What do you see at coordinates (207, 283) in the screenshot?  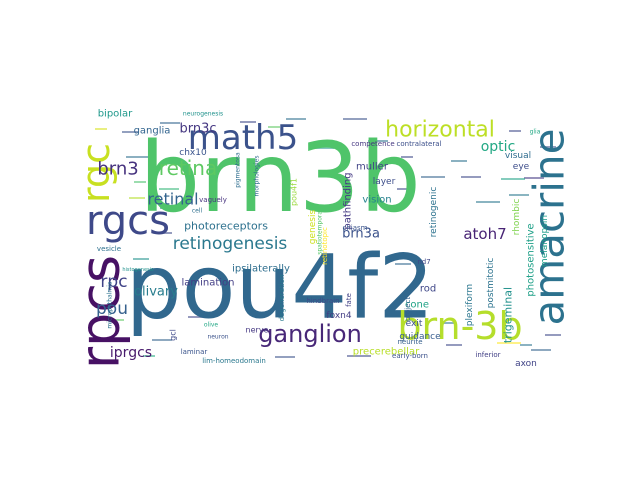 I see `cloud-word: lamination` at bounding box center [207, 283].